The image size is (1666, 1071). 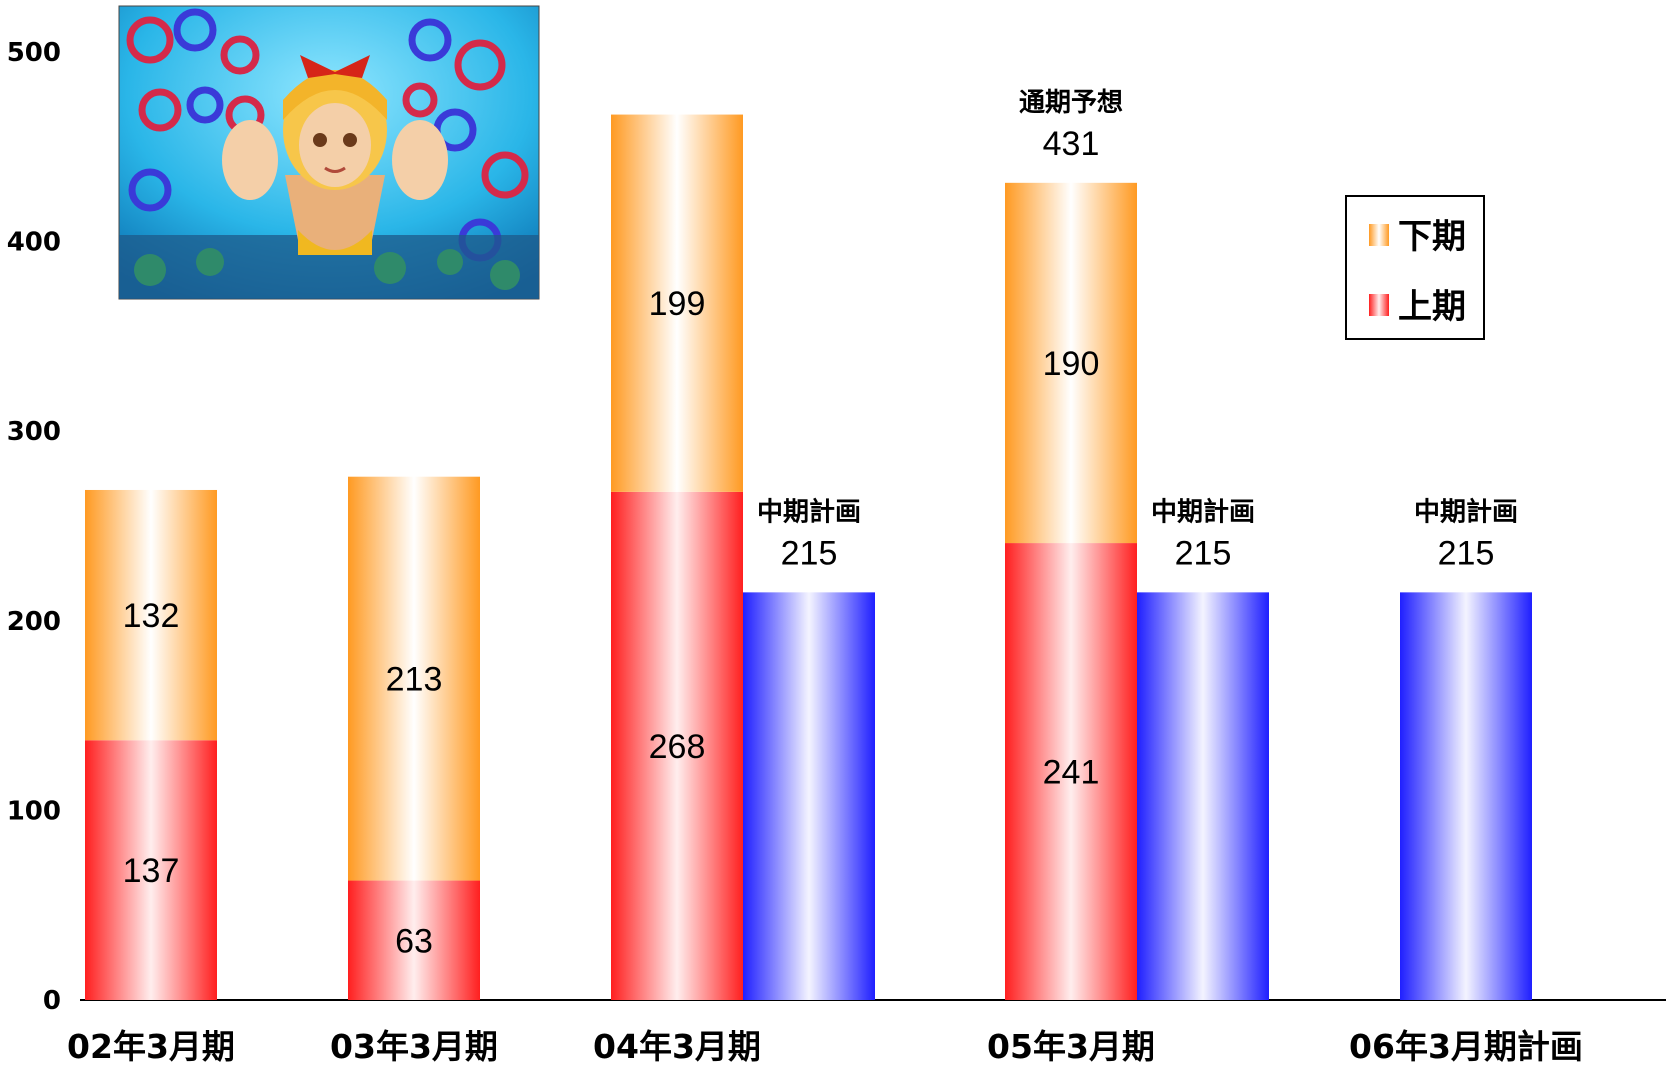 I want to click on data-label: 63, so click(x=414, y=941).